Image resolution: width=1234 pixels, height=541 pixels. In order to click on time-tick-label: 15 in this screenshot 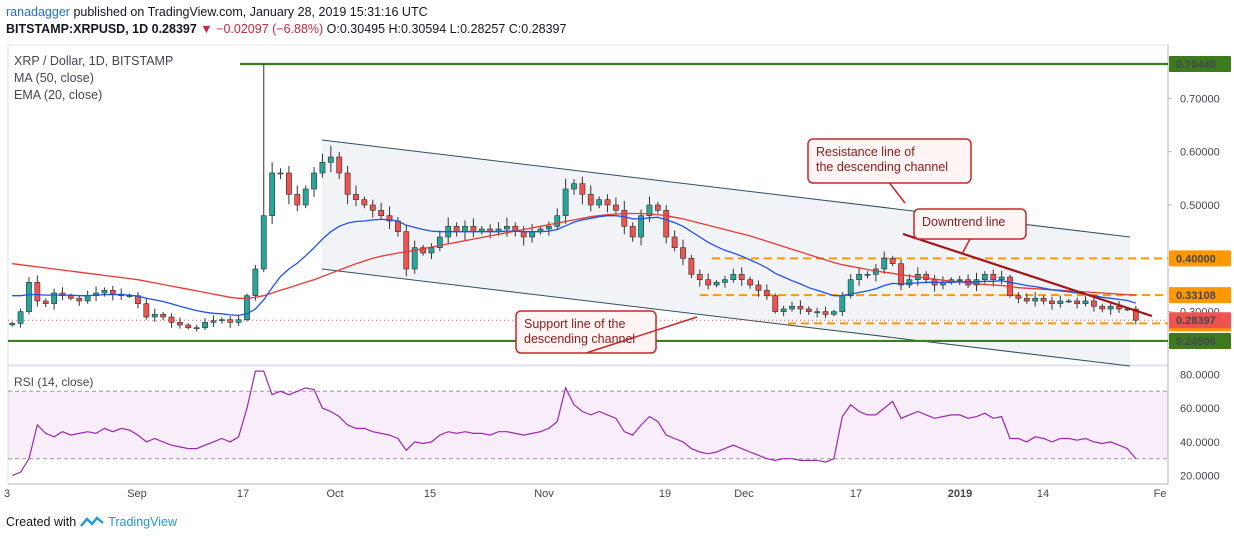, I will do `click(430, 494)`.